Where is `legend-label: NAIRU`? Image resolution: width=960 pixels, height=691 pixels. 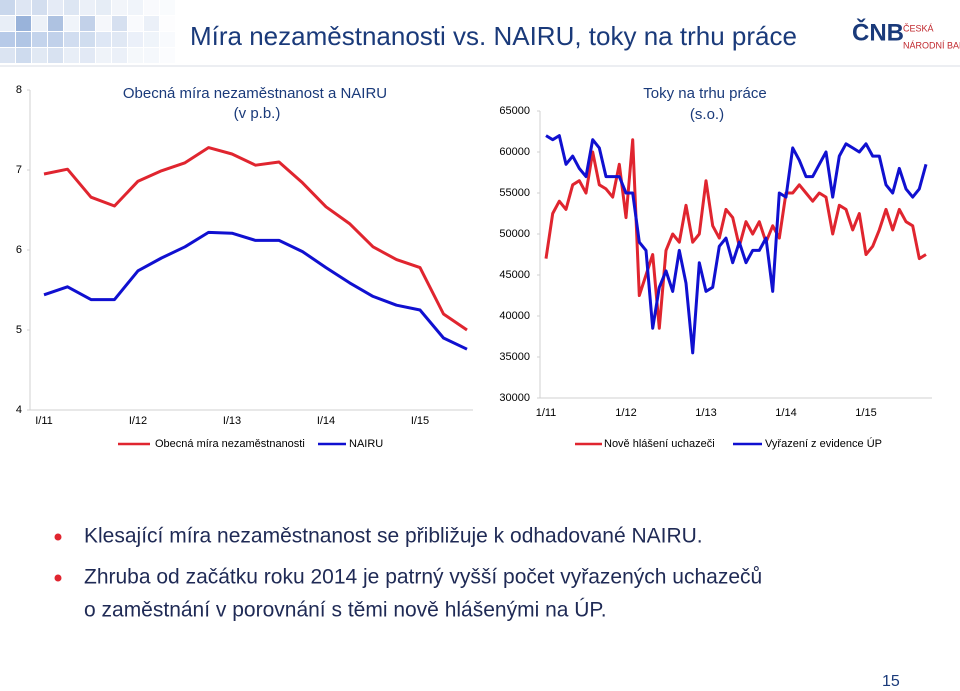
legend-label: NAIRU is located at coordinates (366, 444).